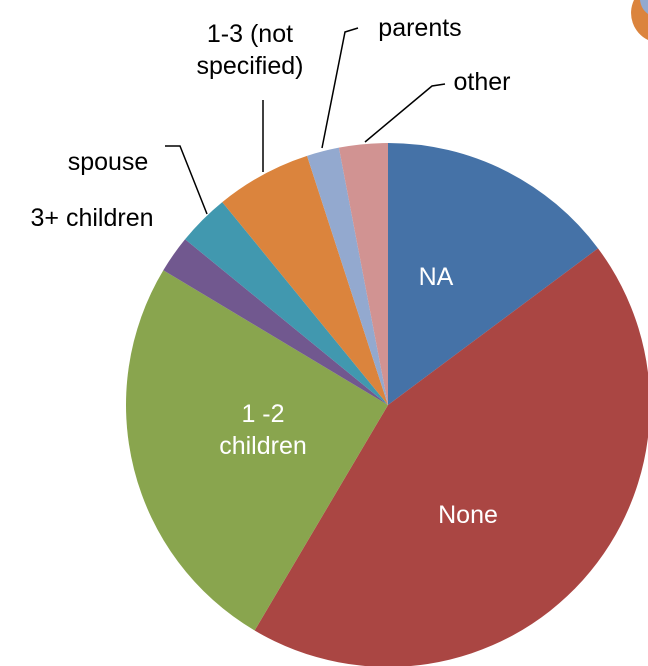  What do you see at coordinates (108, 162) in the screenshot?
I see `slice-label: spouse` at bounding box center [108, 162].